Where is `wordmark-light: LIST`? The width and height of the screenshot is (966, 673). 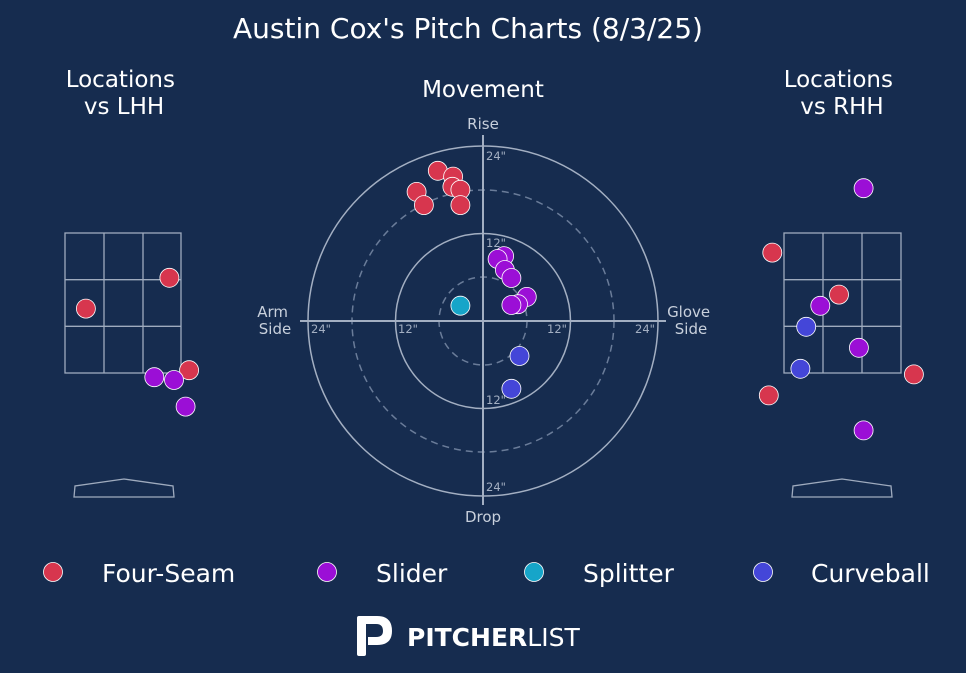 wordmark-light: LIST is located at coordinates (553, 637).